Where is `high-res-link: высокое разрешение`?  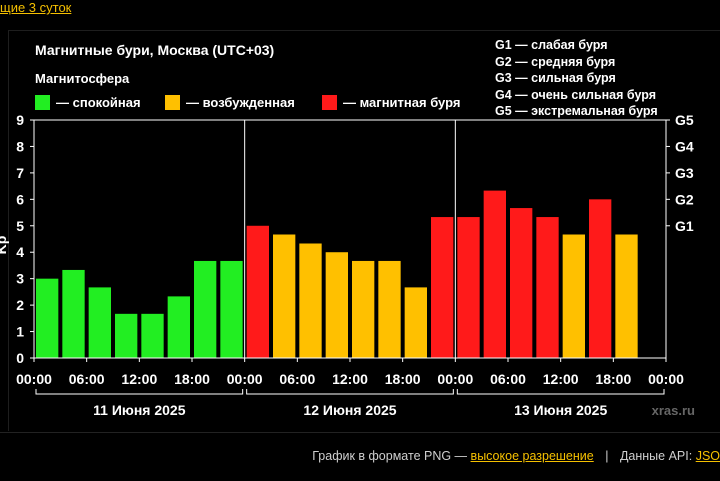 high-res-link: высокое разрешение is located at coordinates (532, 456).